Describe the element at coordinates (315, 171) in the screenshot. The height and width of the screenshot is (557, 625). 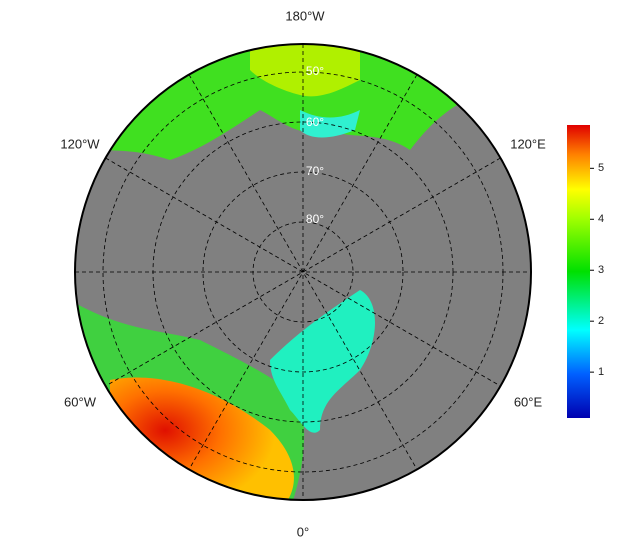
I see `latitude-label: 70°` at that location.